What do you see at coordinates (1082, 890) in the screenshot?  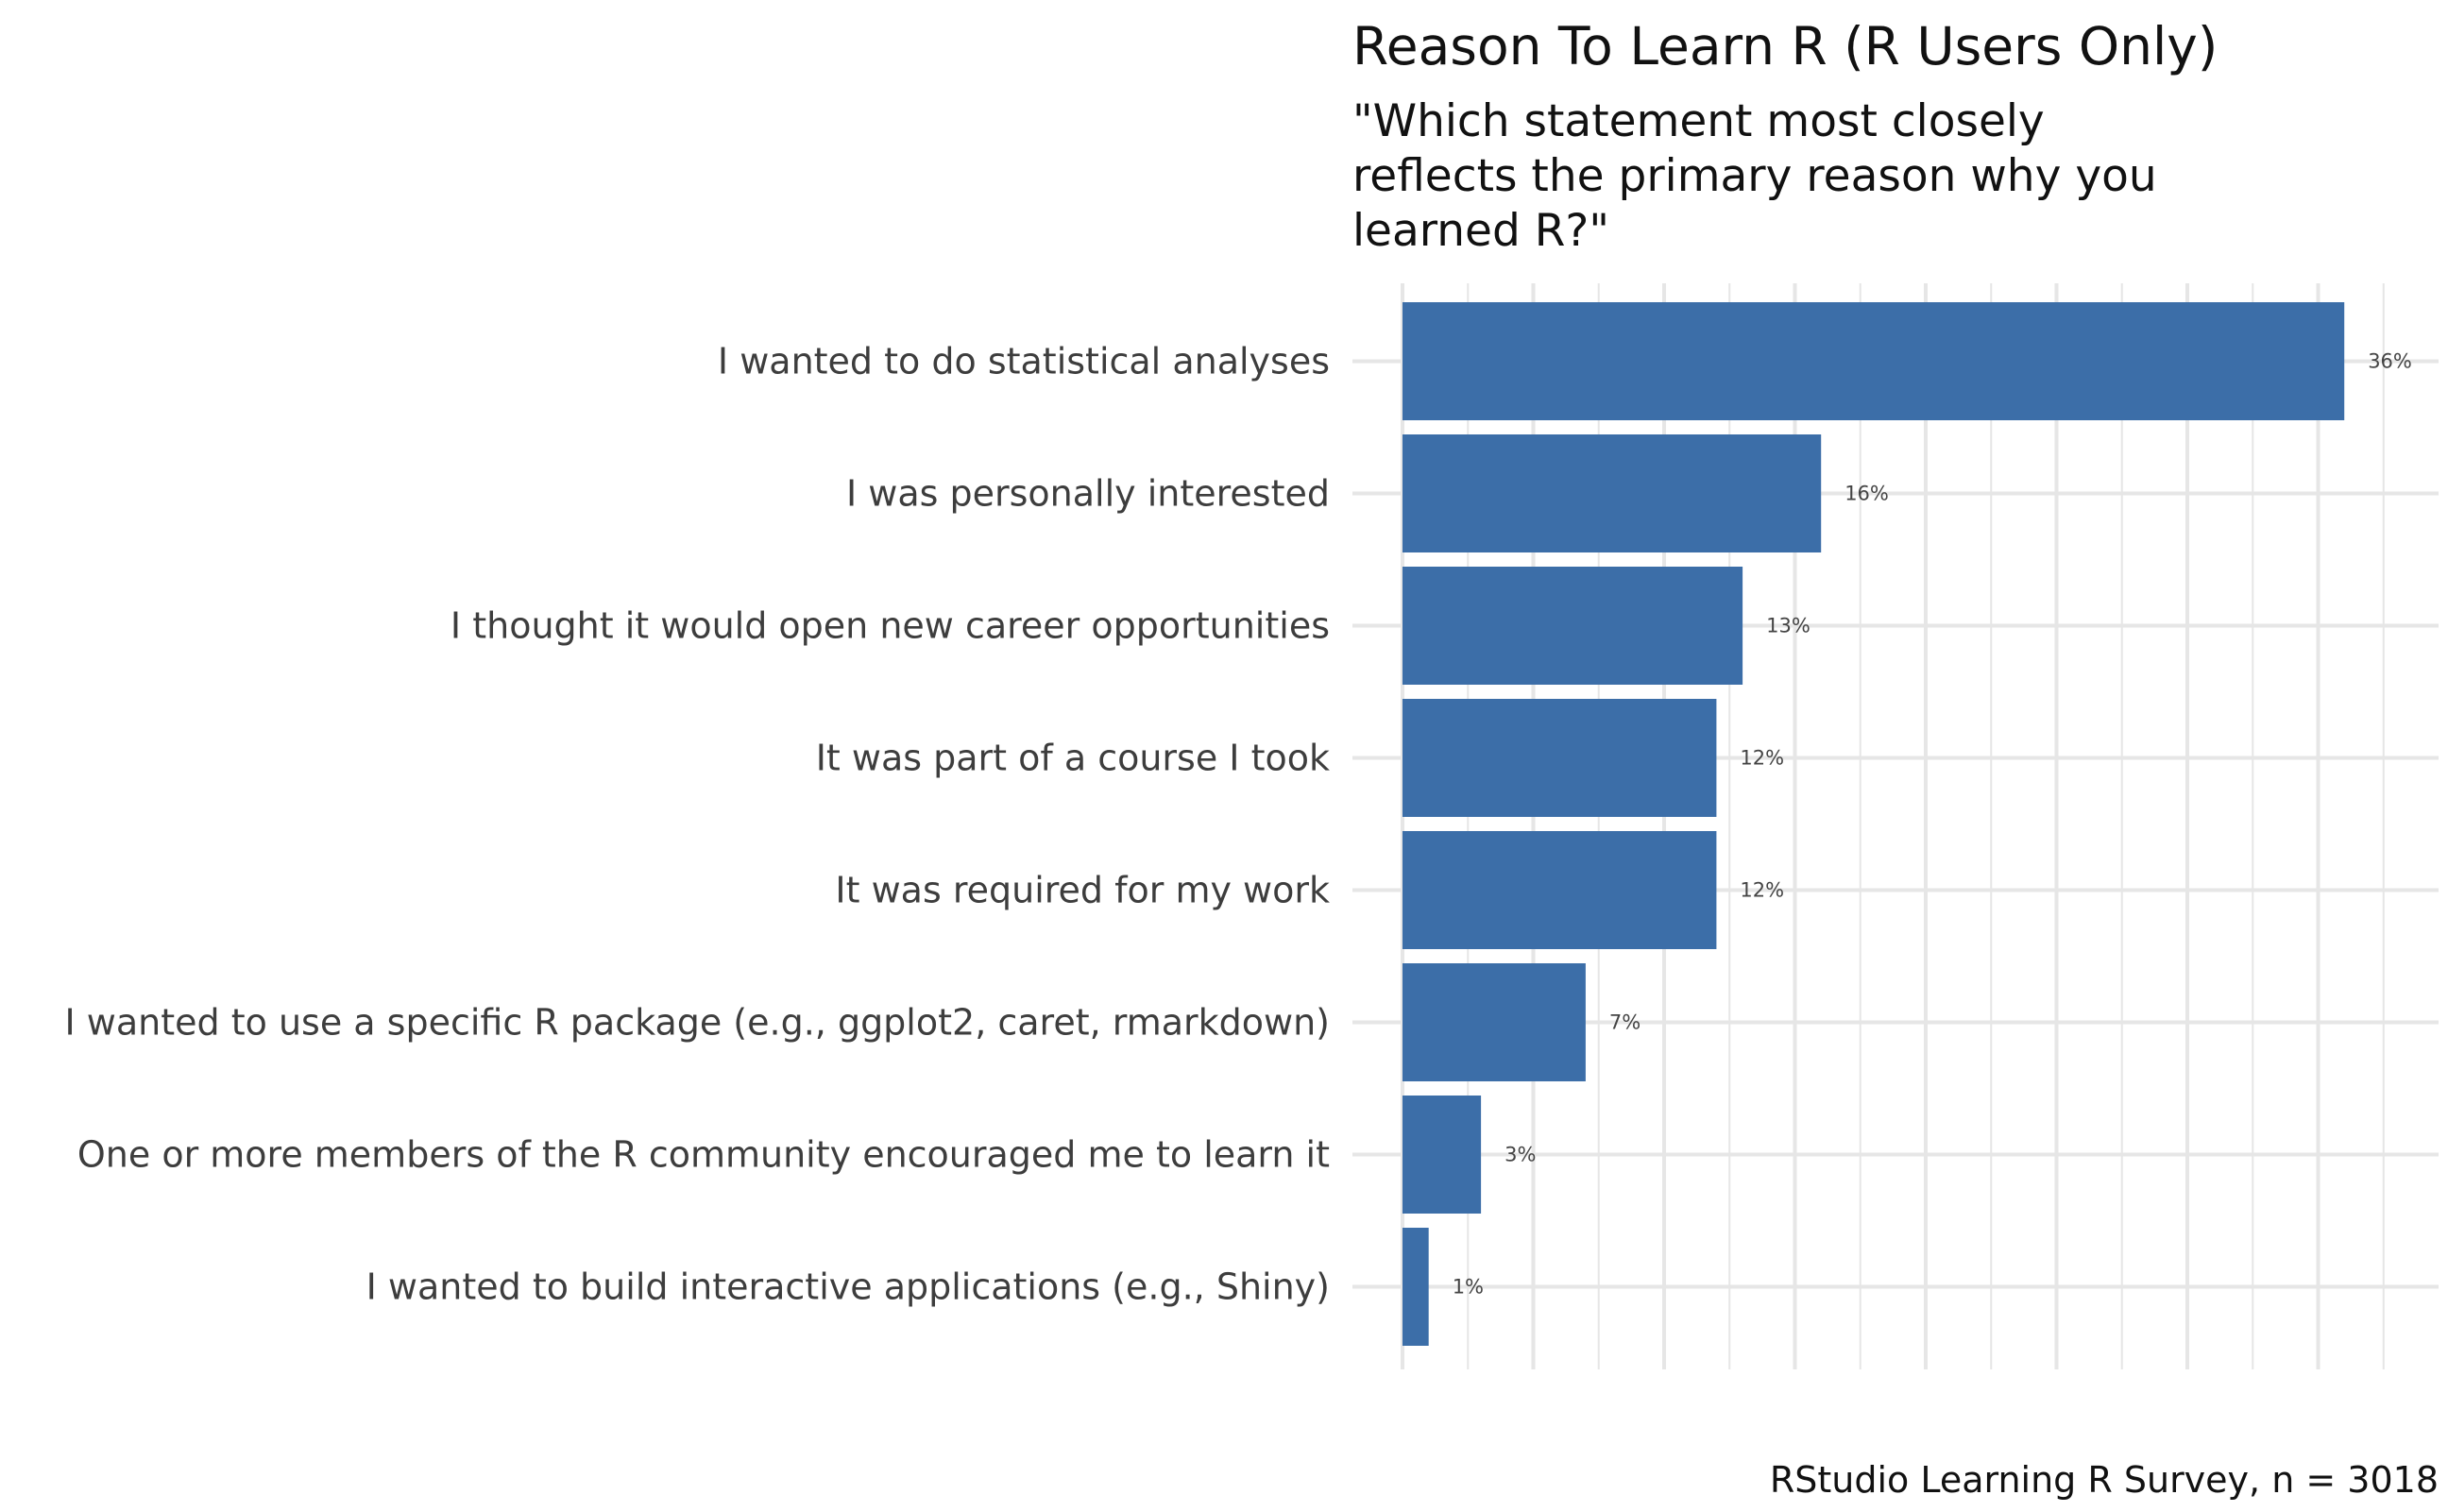 I see `category-label: It was required for my work` at bounding box center [1082, 890].